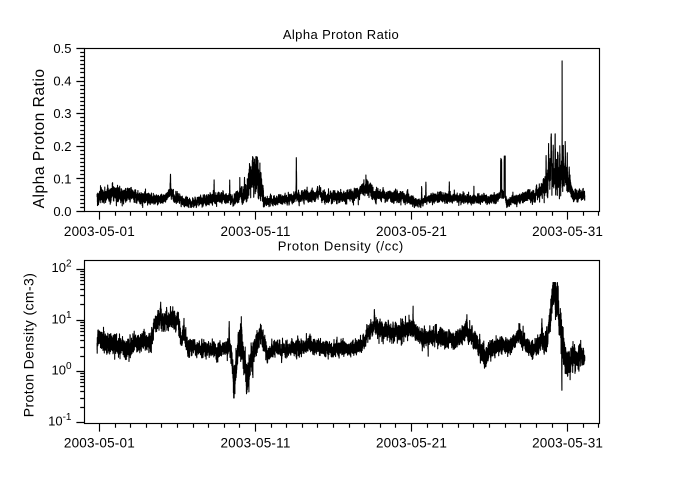  Describe the element at coordinates (29, 345) in the screenshot. I see `svg-text: Proton Density (cm-3)` at that location.